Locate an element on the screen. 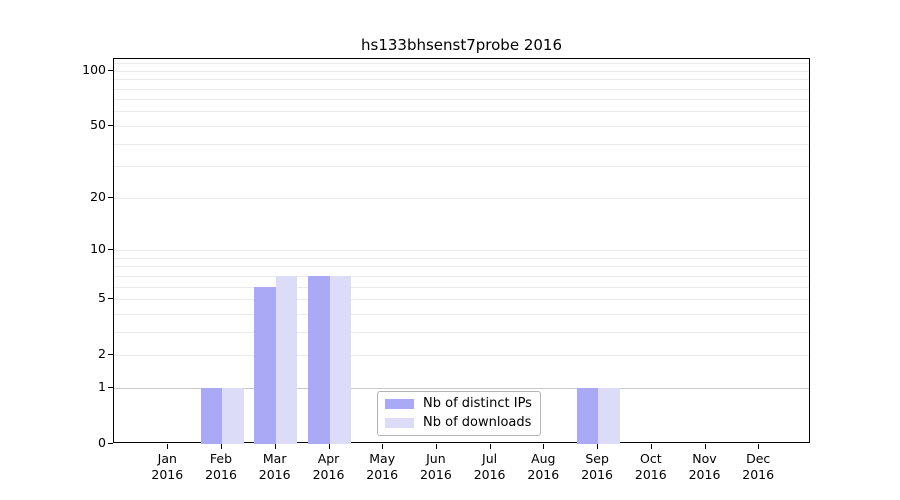 The image size is (900, 500). chart-title: hs133bhsenst7probe 2016 is located at coordinates (461, 45).